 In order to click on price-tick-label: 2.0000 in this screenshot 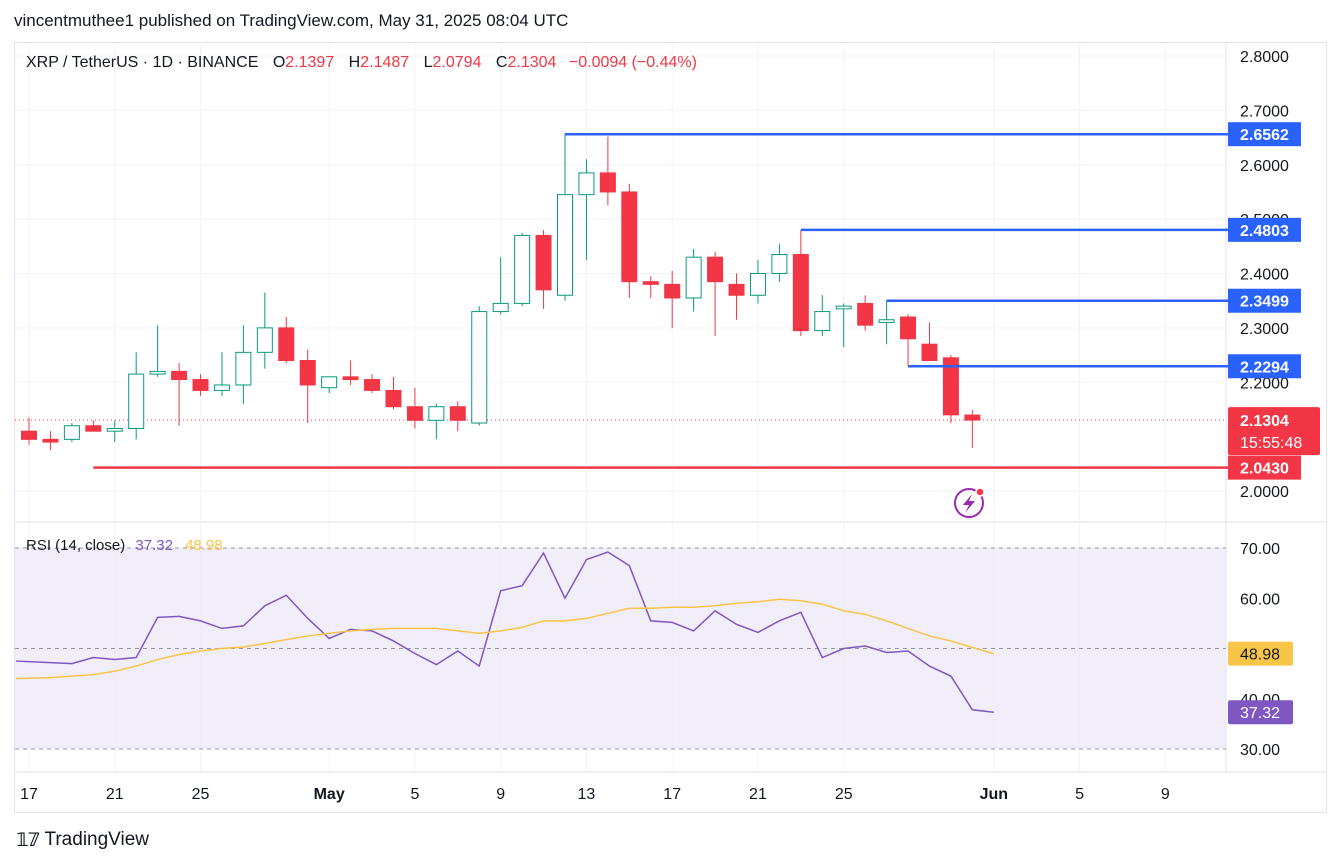, I will do `click(1264, 492)`.